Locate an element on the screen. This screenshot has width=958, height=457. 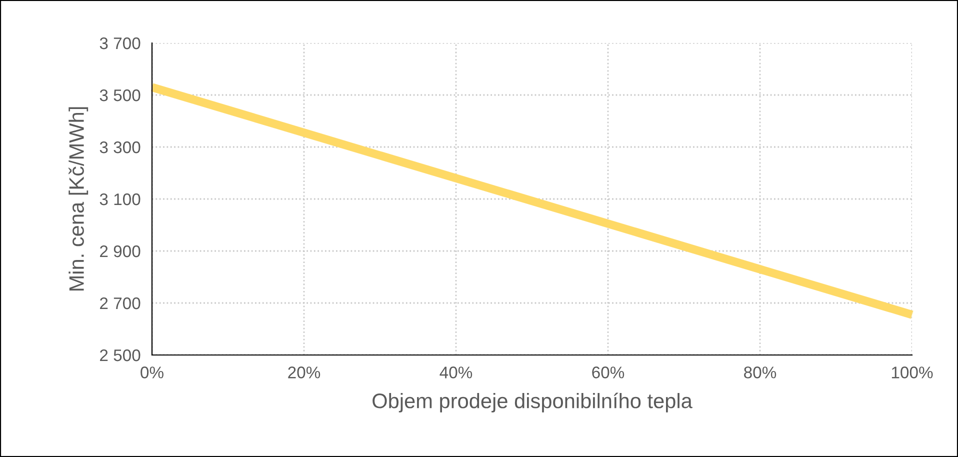
y-tick-label: 2 900 is located at coordinates (120, 251).